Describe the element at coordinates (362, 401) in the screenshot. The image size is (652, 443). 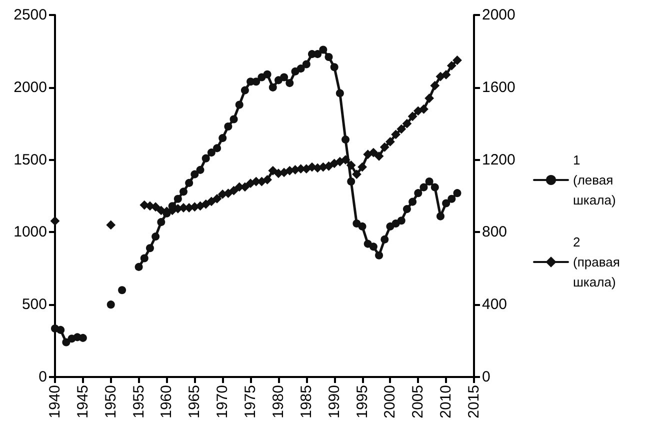
I see `x-tick-label: 1995` at that location.